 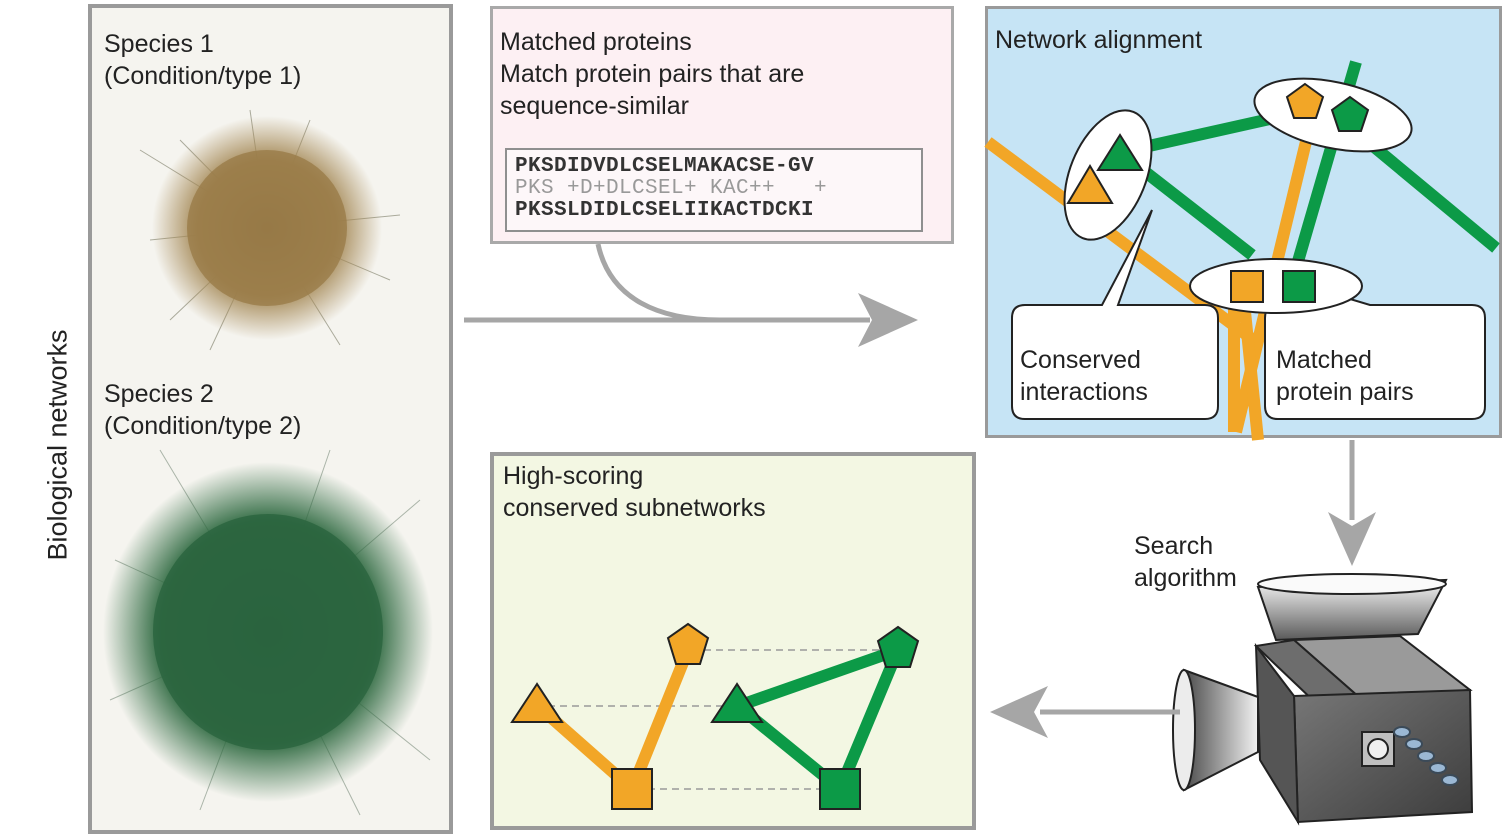 What do you see at coordinates (1352, 539) in the screenshot?
I see `alignment-to-search-arrowhead` at bounding box center [1352, 539].